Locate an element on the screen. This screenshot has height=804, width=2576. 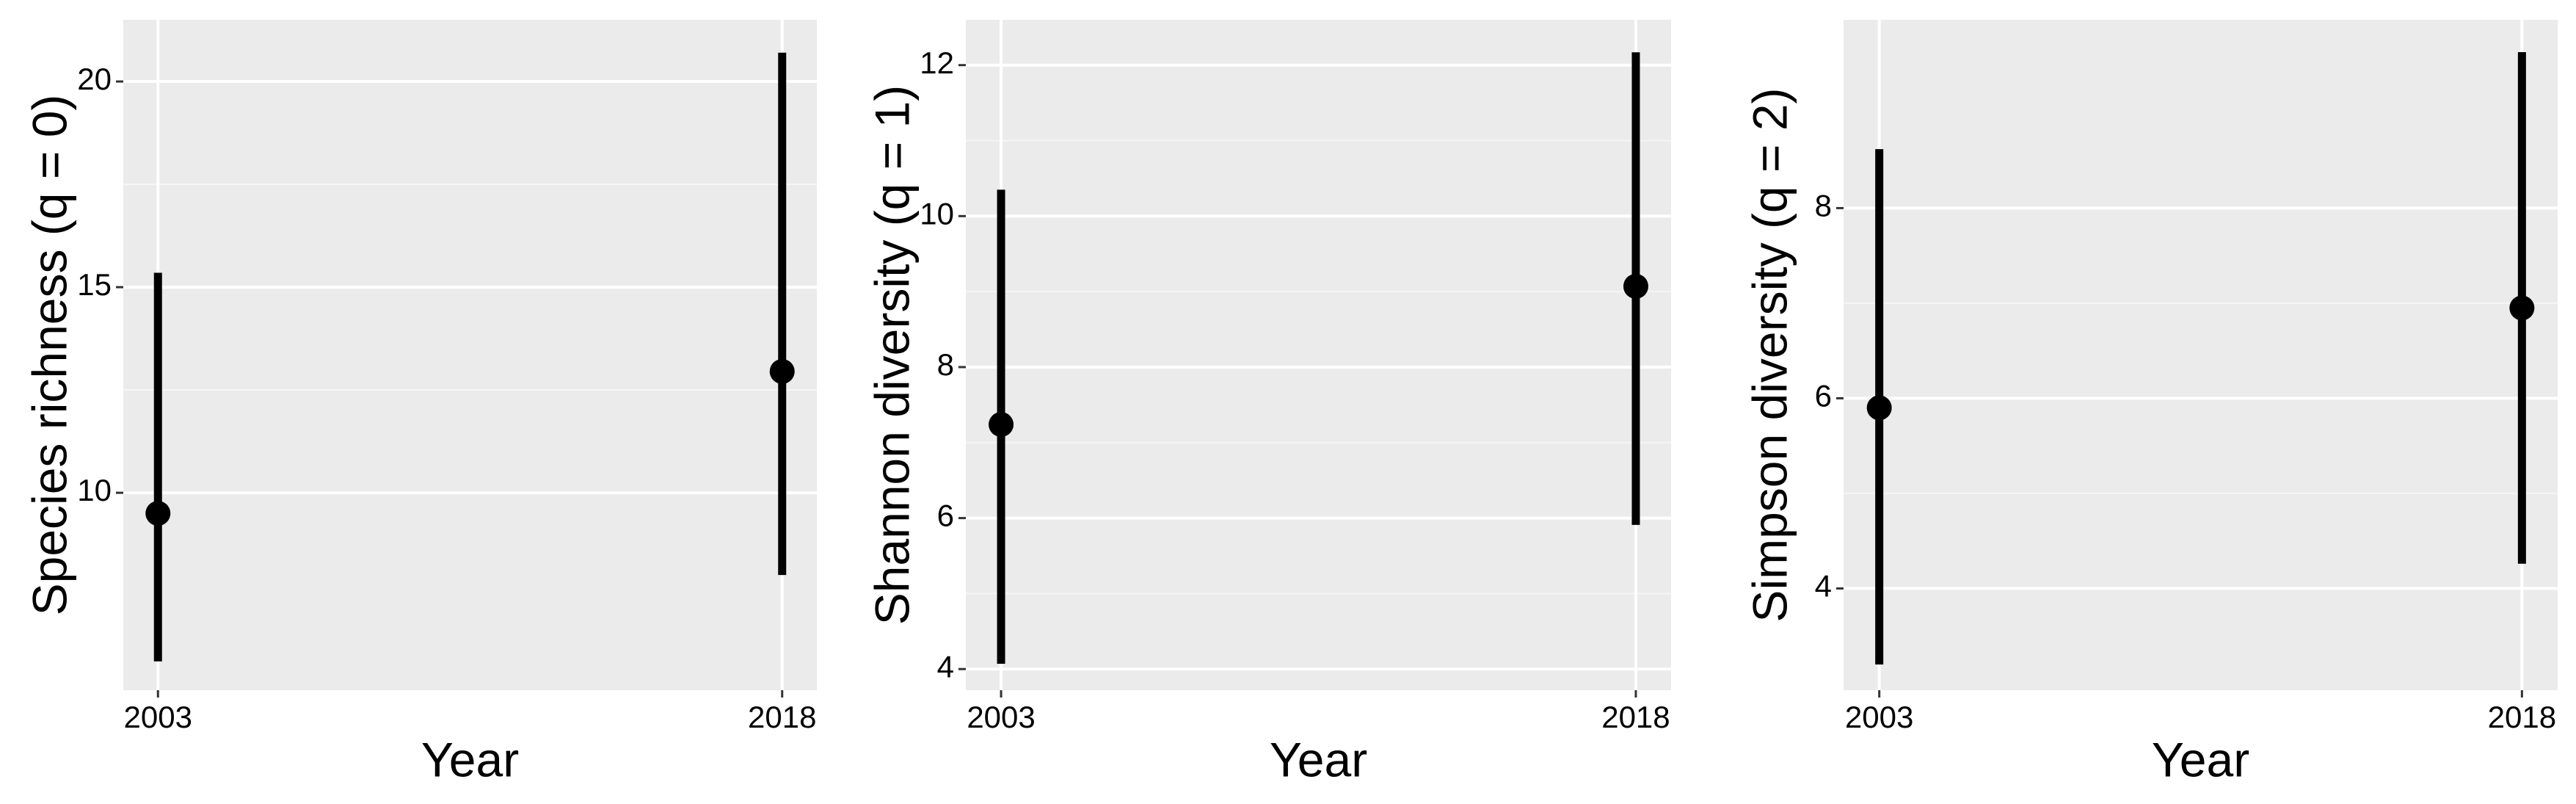
y-tick-label: 15 is located at coordinates (94, 284).